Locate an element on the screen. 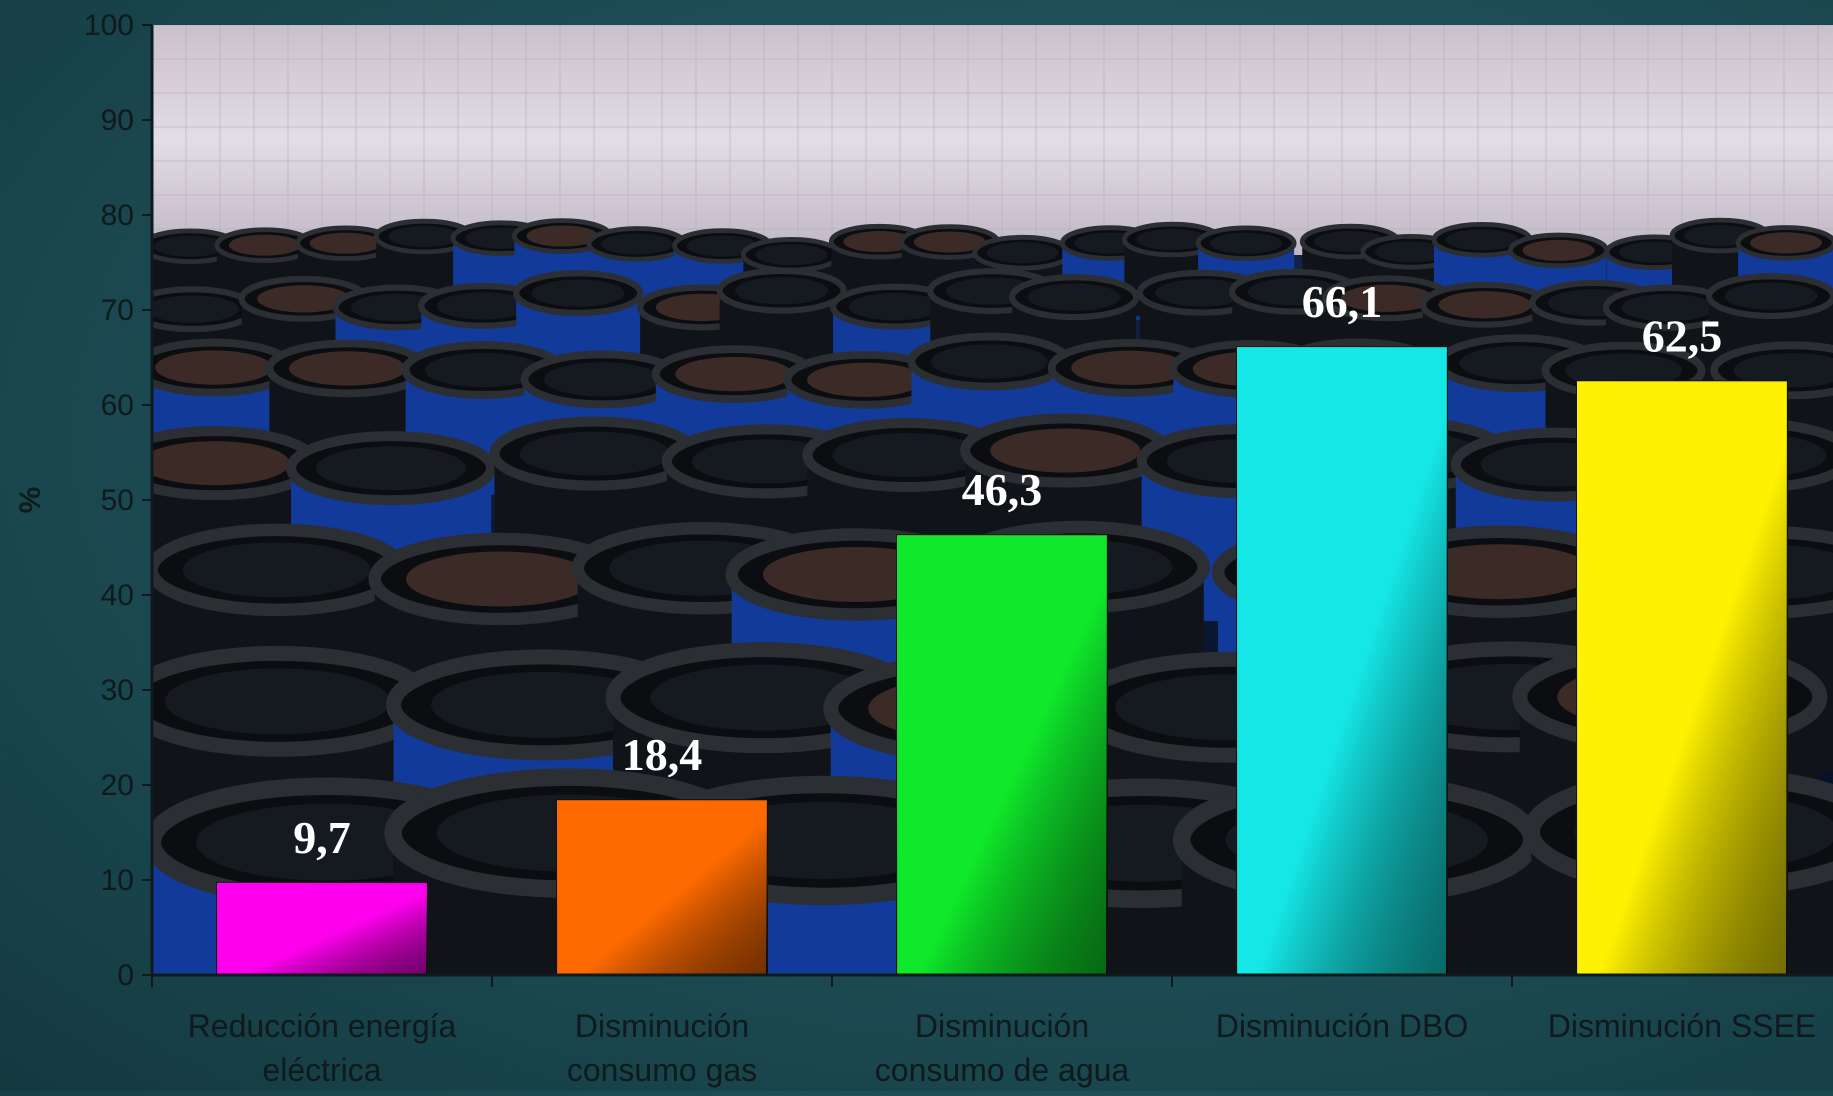  data-label-1: 18,4 is located at coordinates (662, 754).